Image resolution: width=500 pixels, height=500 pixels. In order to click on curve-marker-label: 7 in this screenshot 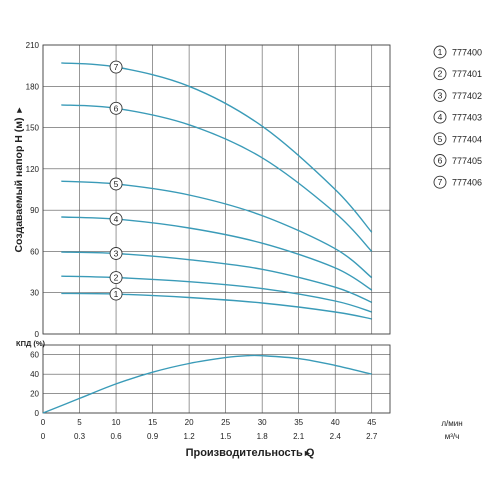, I will do `click(116, 67)`.